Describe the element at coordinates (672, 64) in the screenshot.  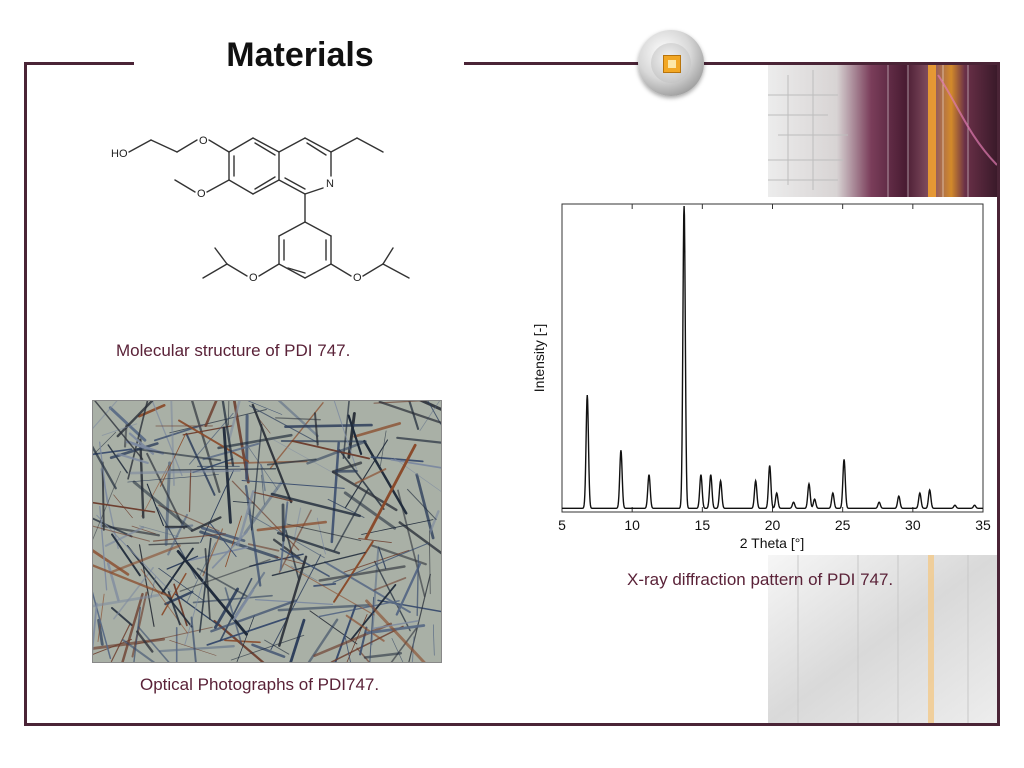
I see `badge-square-highlight` at that location.